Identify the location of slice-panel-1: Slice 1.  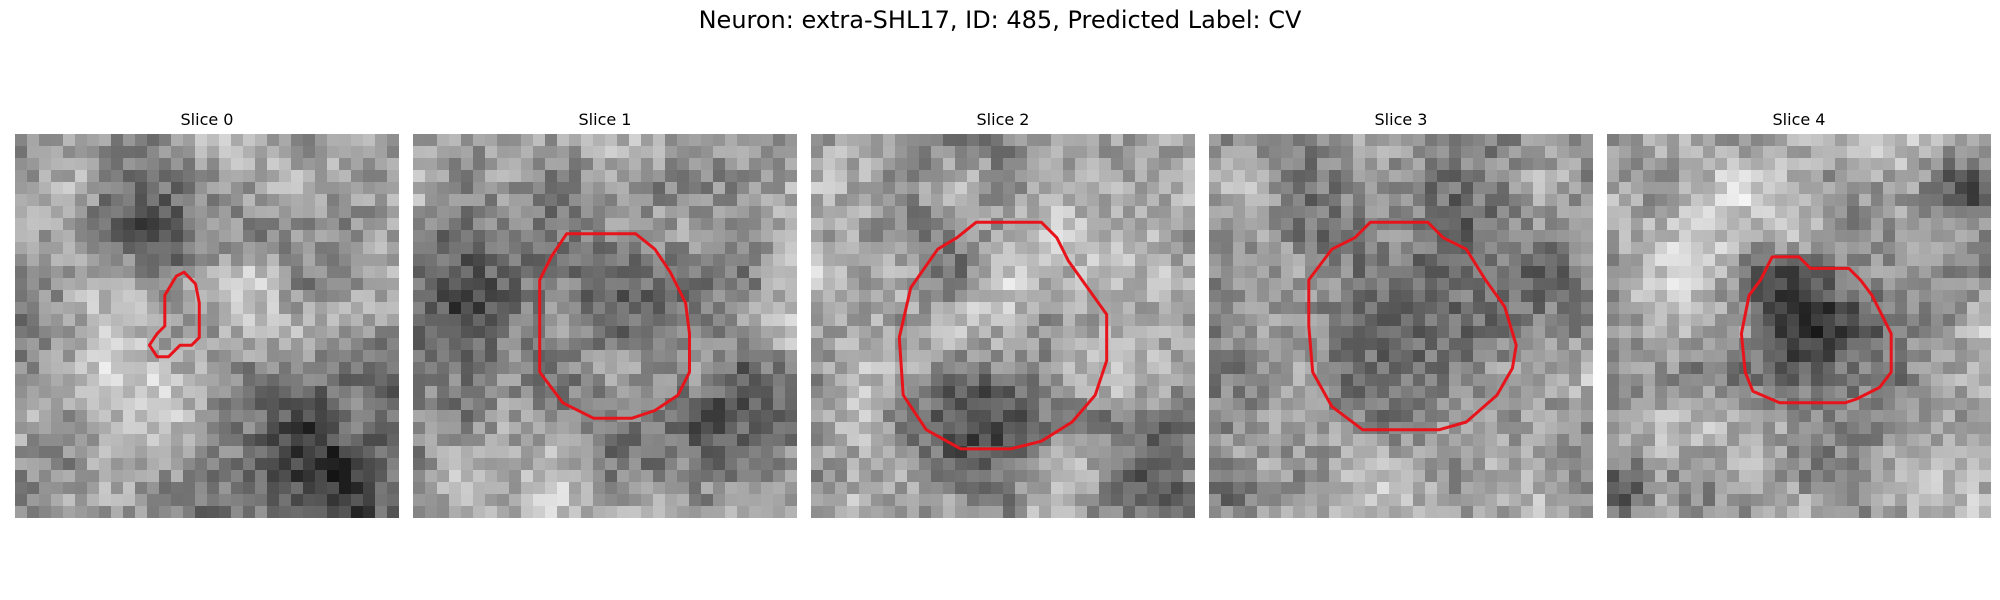
(605, 313).